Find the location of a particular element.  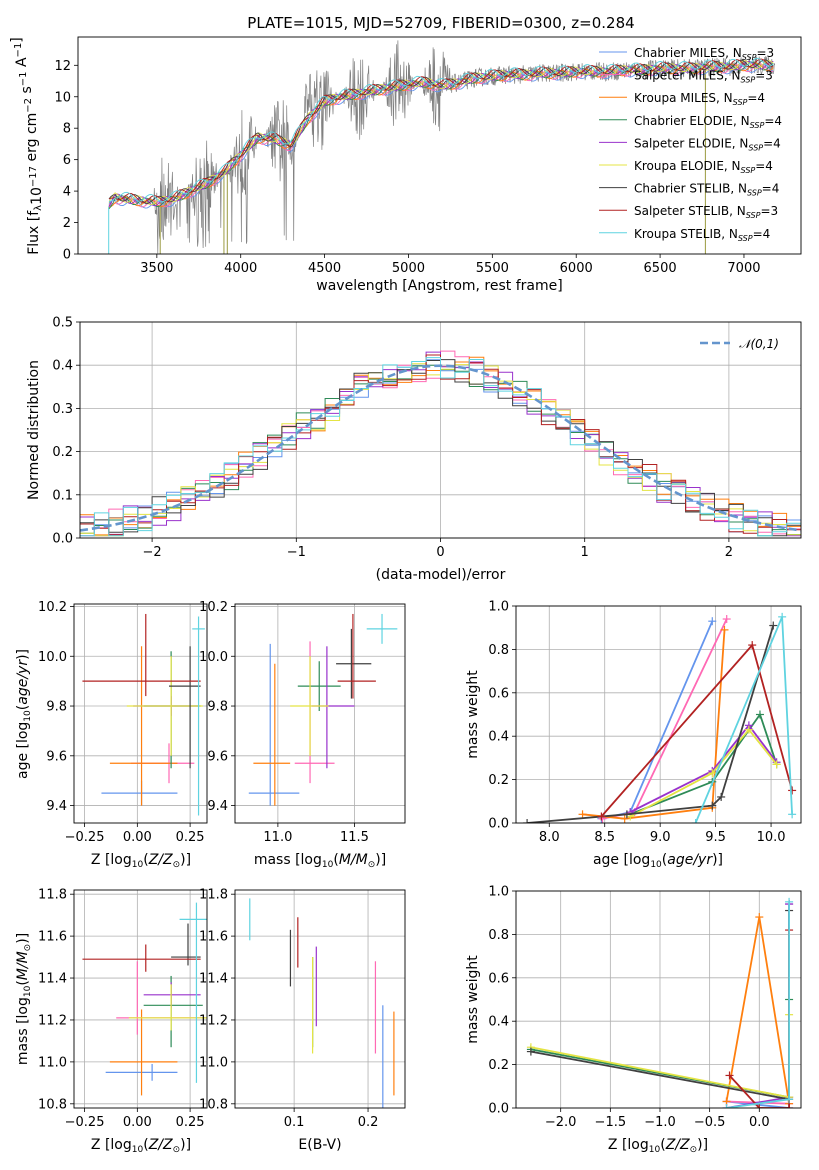

spectrum-data is located at coordinates (442, 147).